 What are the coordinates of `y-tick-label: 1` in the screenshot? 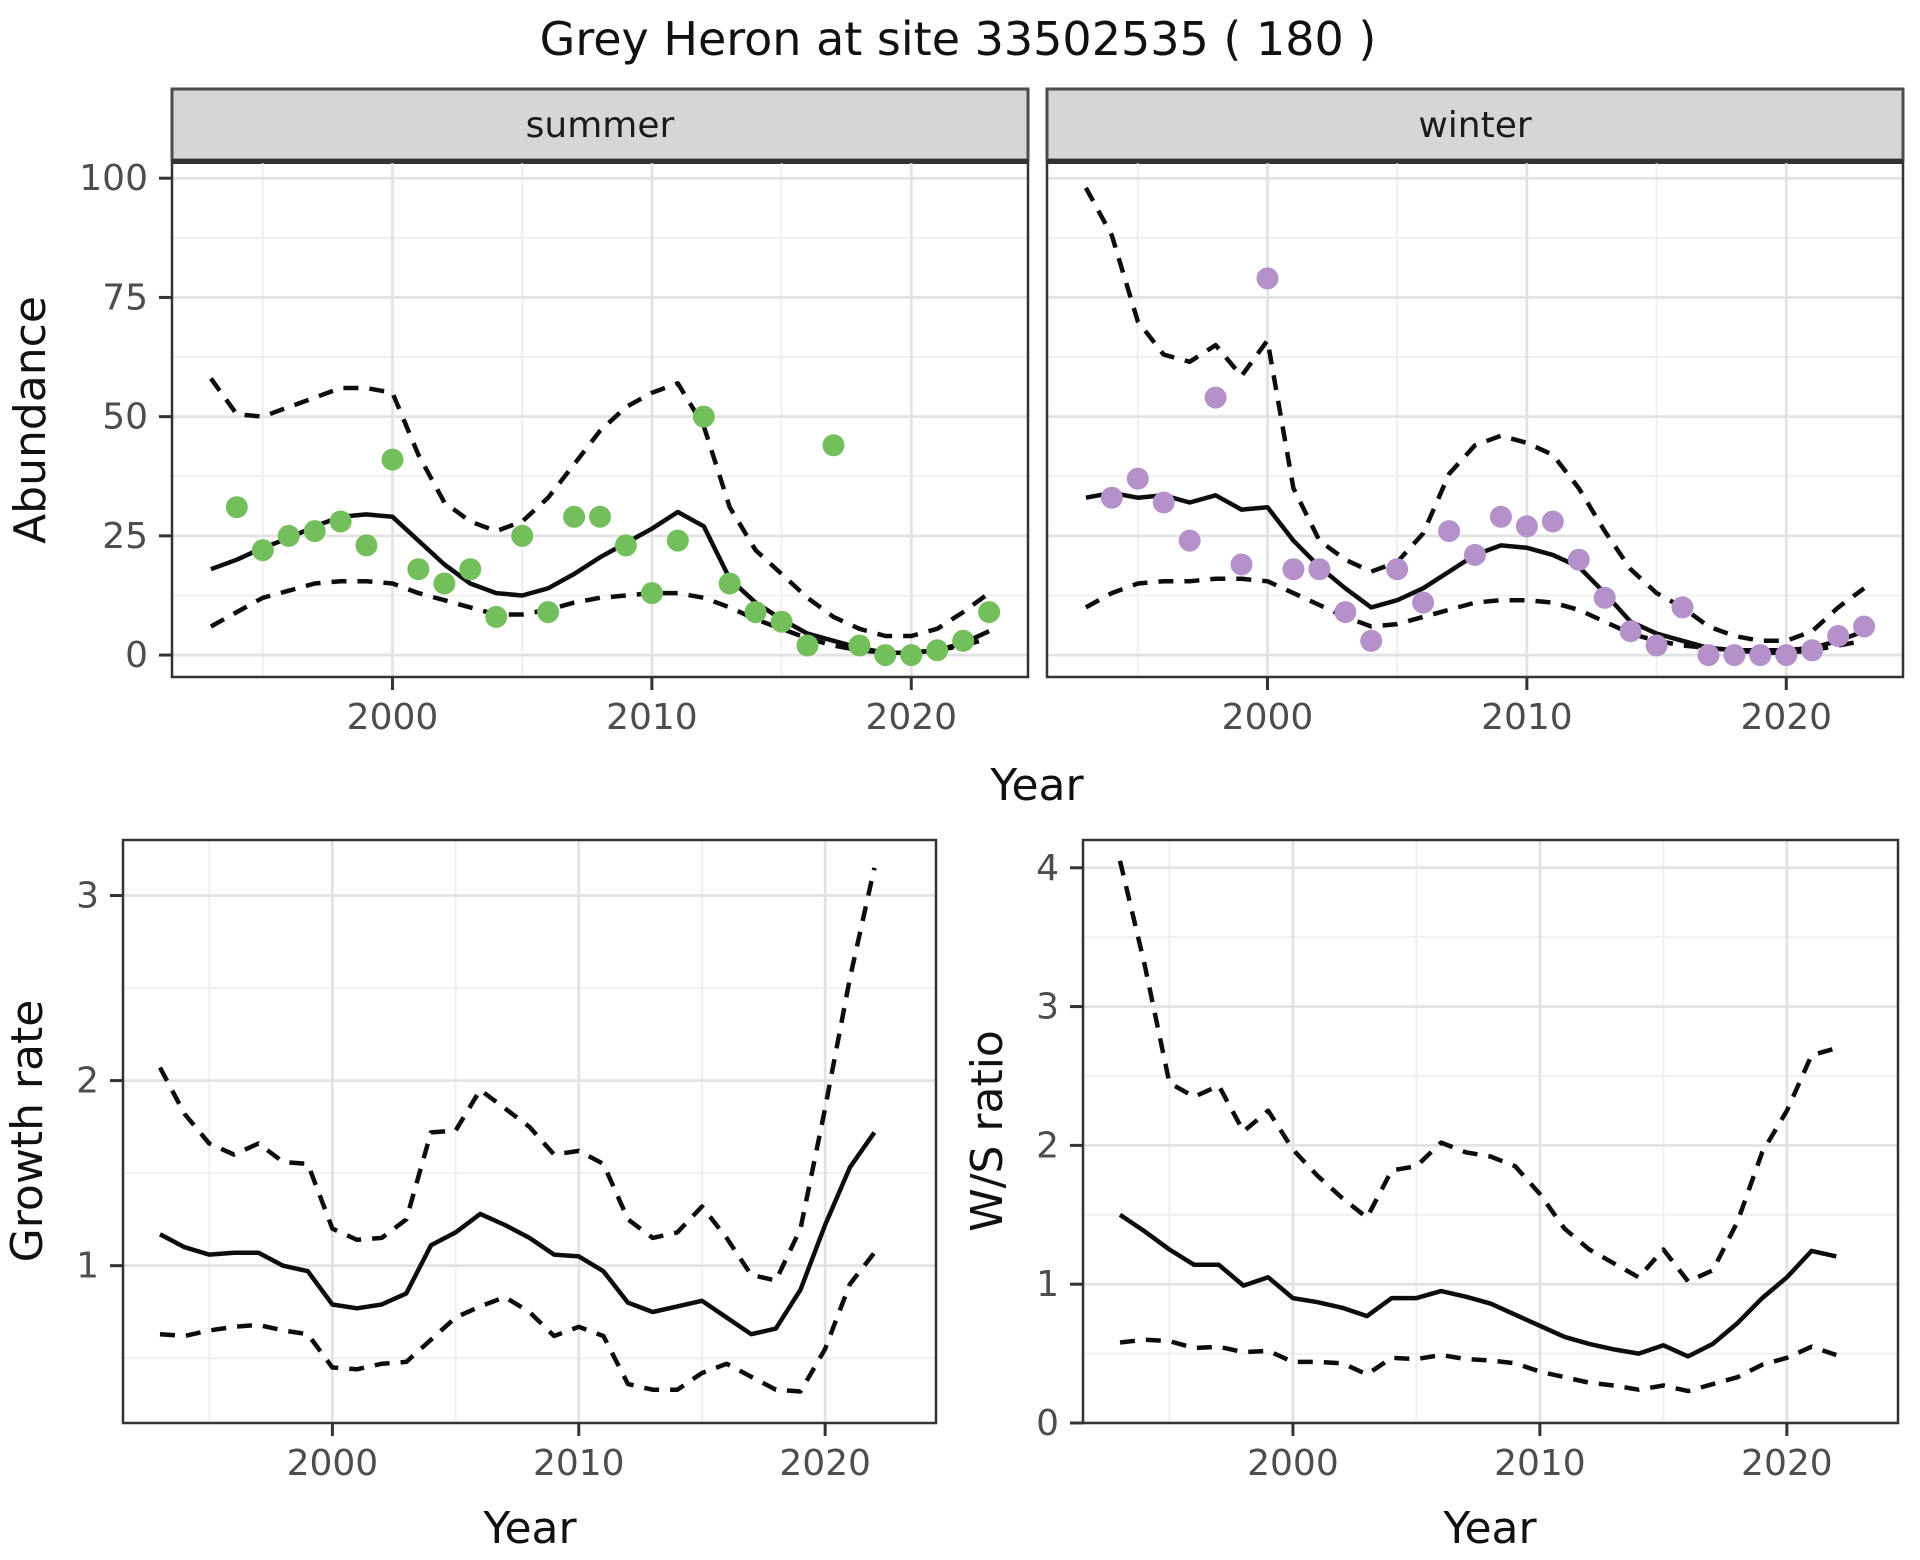 It's located at (1047, 1284).